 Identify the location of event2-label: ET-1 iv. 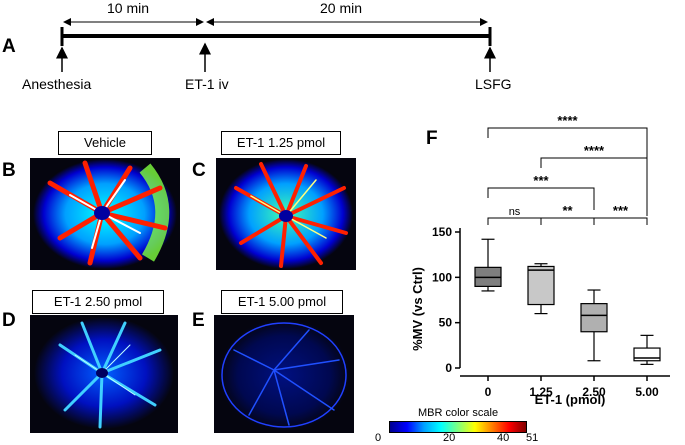
(207, 84).